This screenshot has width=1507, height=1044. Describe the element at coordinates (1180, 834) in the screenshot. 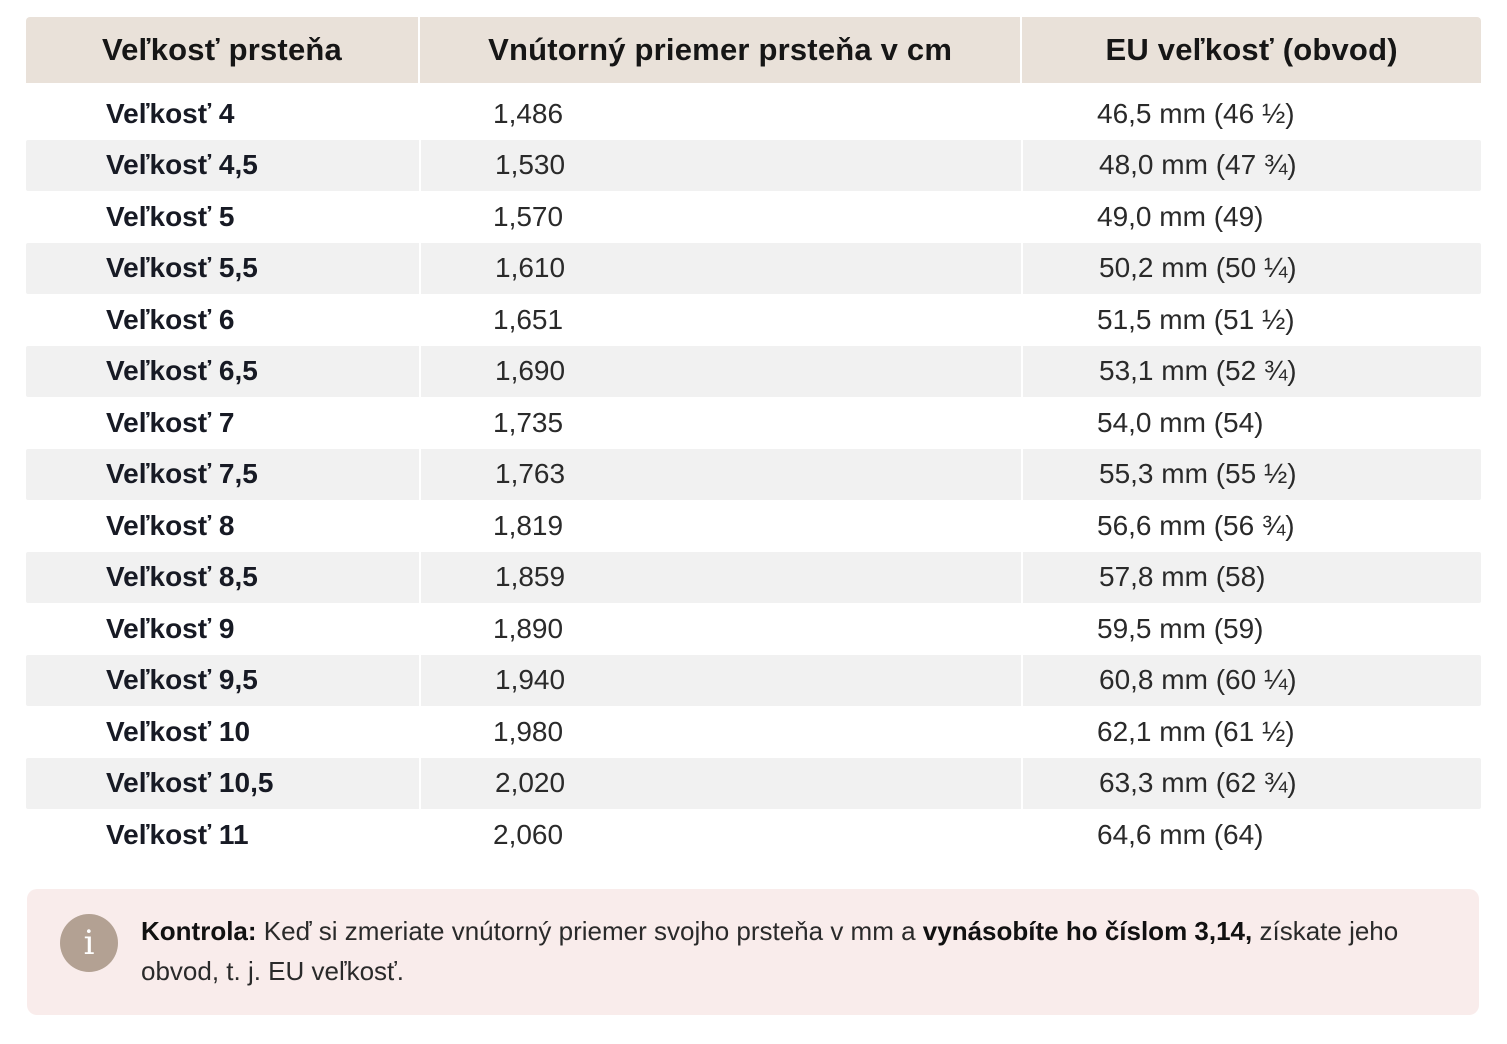

I see `eu-size-cell: 64,6 mm (64)` at that location.